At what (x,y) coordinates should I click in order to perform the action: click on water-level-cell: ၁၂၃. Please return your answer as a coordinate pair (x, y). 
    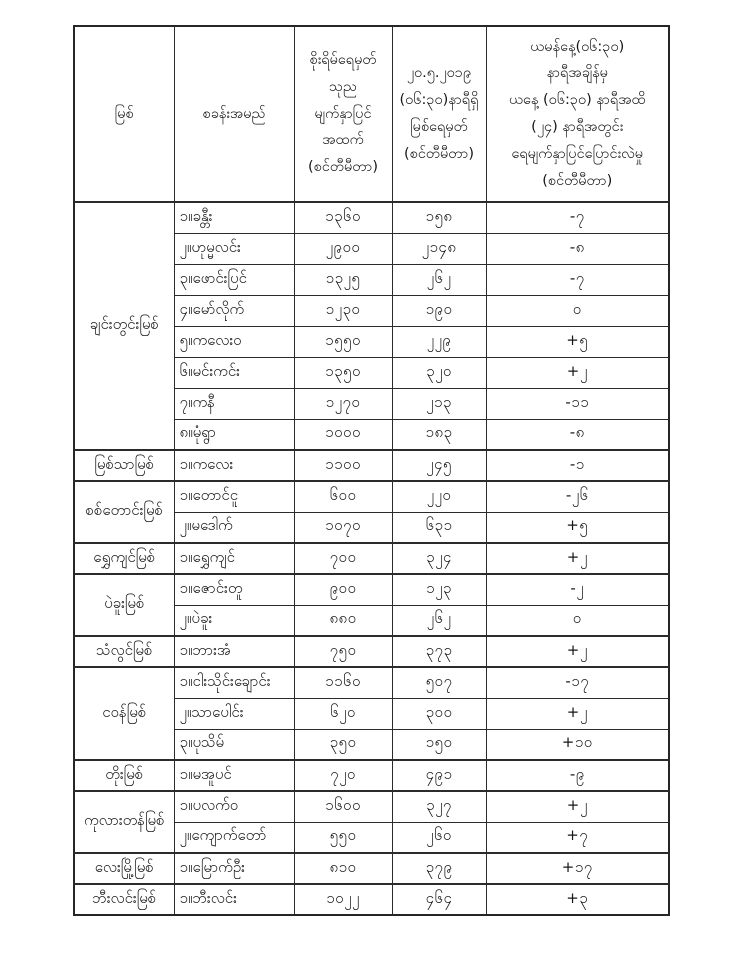
    Looking at the image, I should click on (439, 589).